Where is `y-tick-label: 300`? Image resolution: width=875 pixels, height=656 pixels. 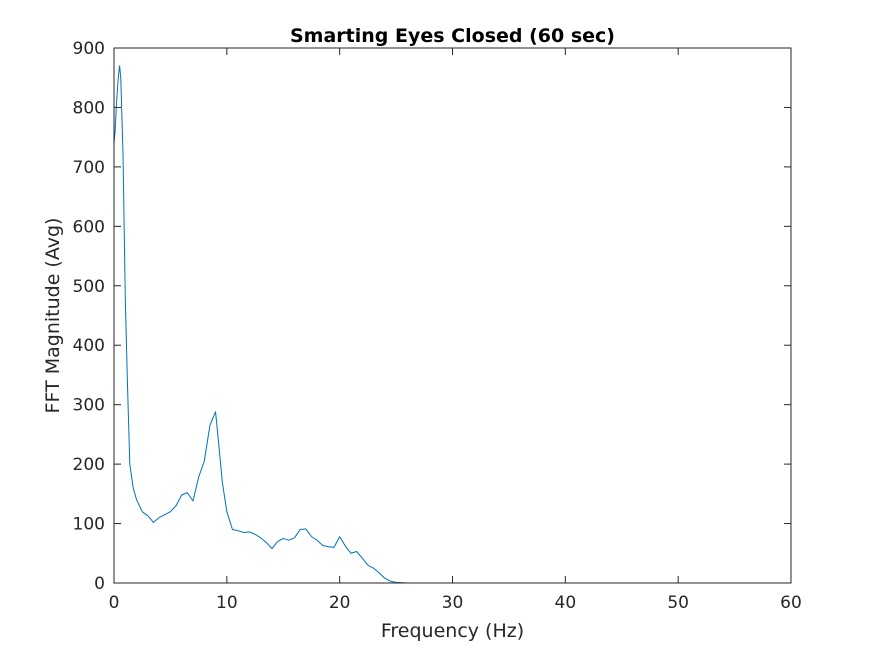
y-tick-label: 300 is located at coordinates (89, 406).